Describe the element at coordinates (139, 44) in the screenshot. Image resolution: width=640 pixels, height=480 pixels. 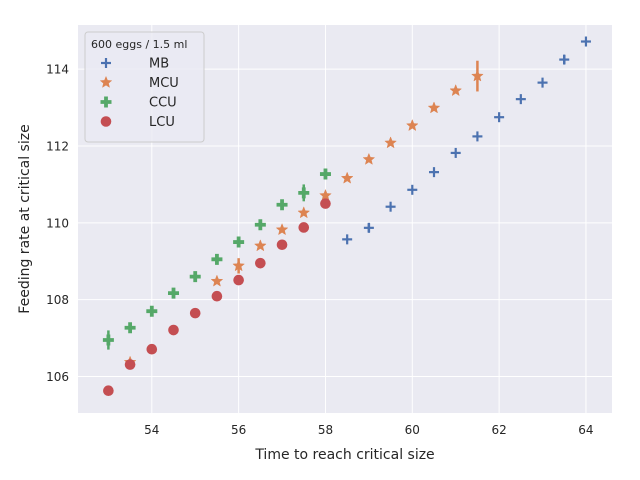
I see `legend-title: 600 eggs / 1.5 ml` at that location.